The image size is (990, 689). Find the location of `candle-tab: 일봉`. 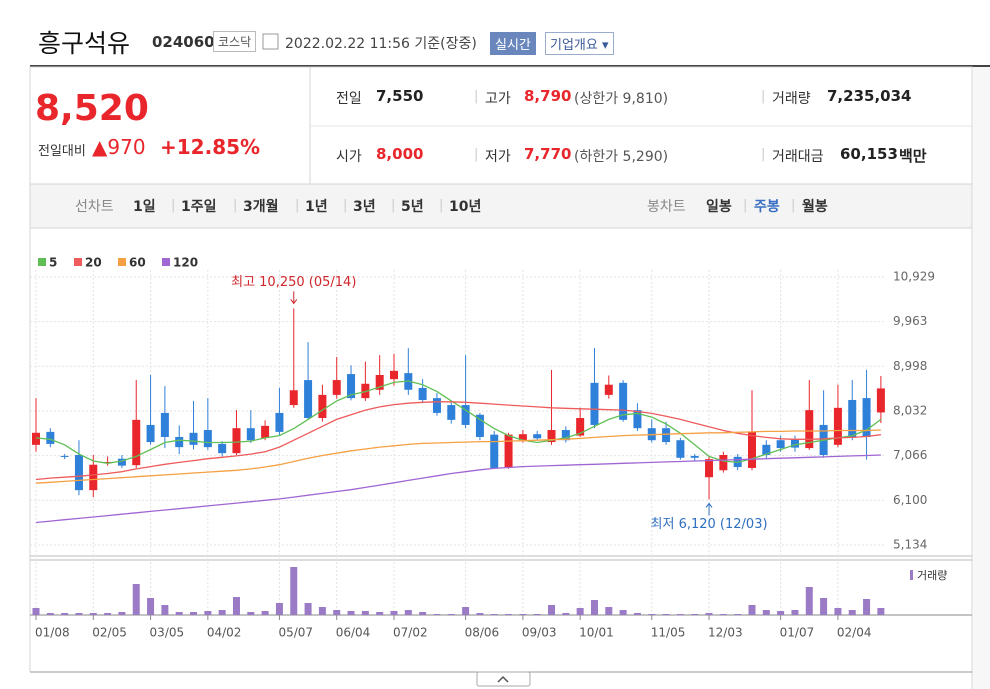

candle-tab: 일봉 is located at coordinates (719, 207).